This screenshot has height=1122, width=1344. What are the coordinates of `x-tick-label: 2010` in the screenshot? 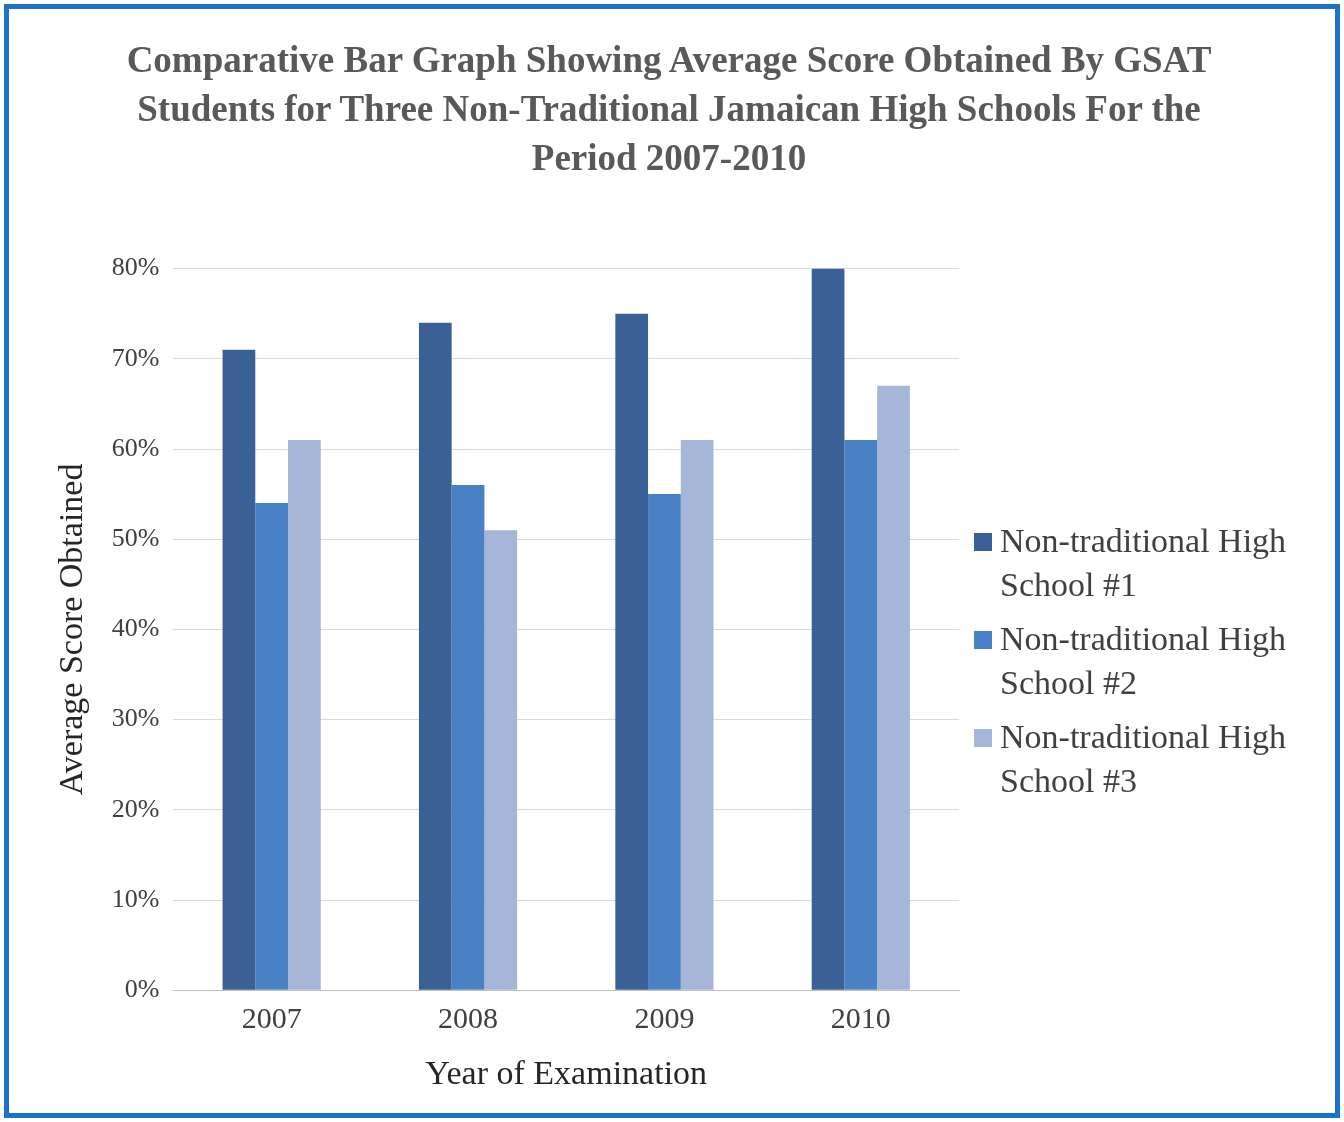 It's located at (860, 1018).